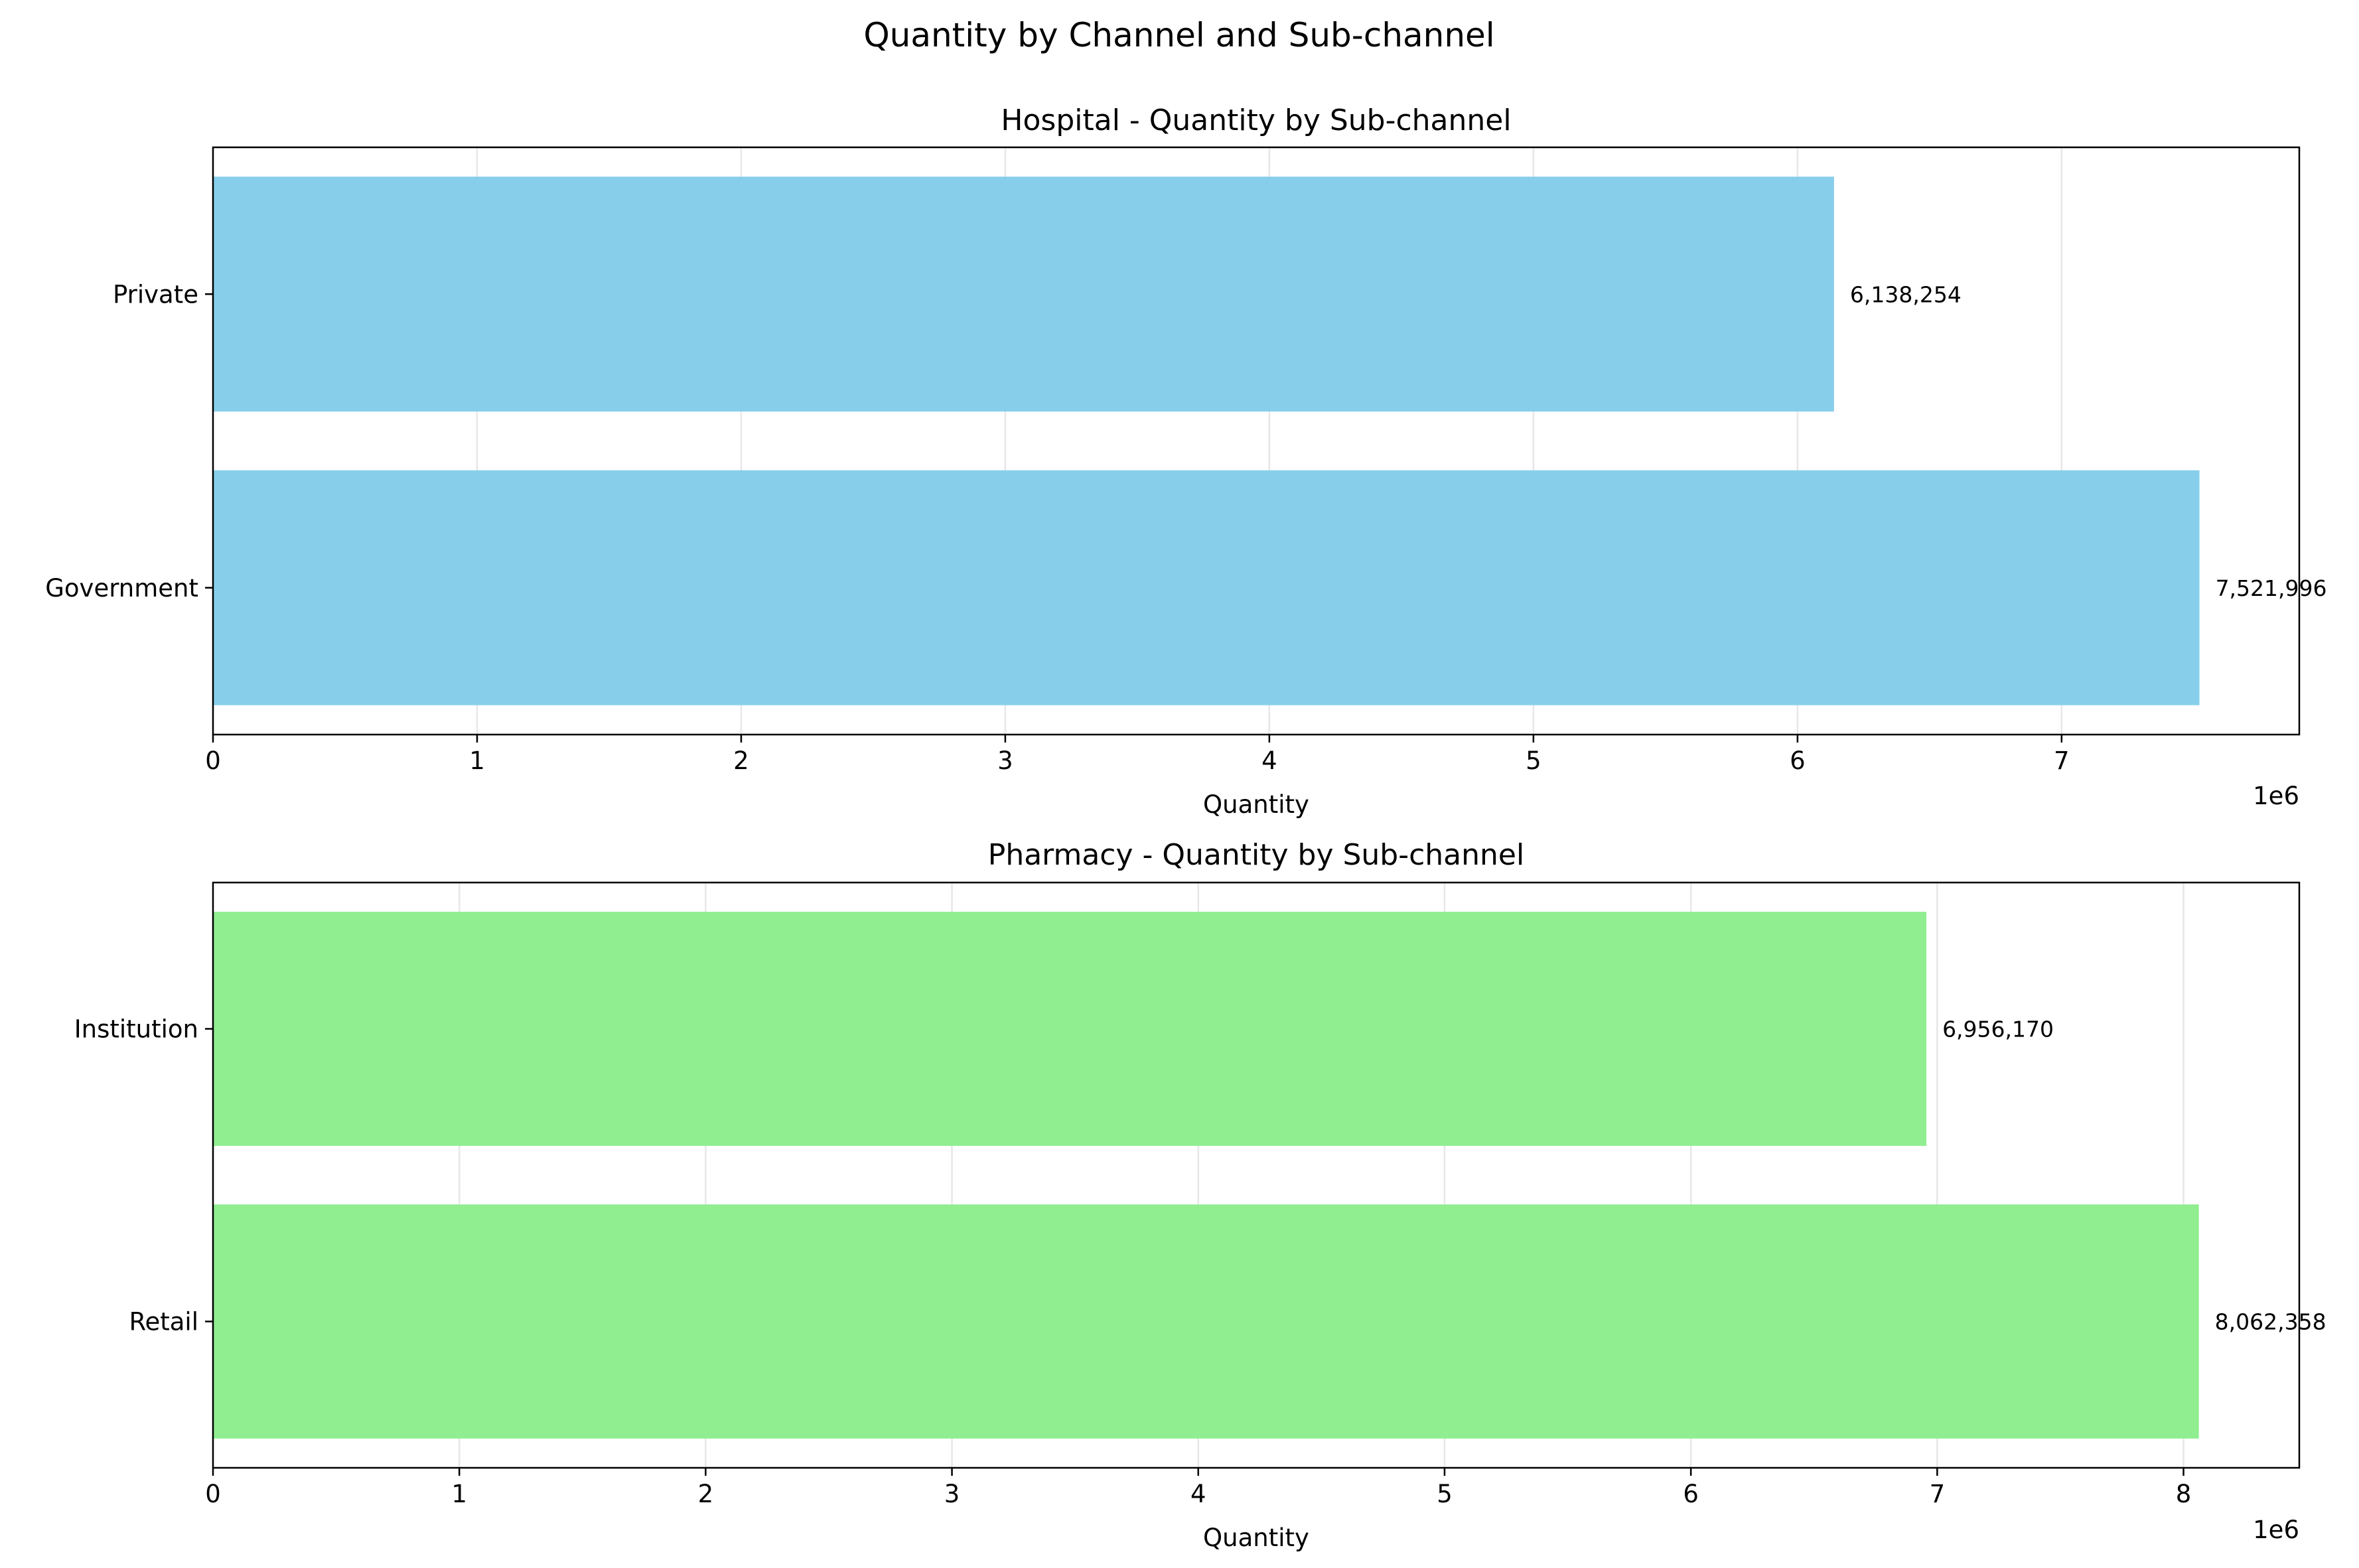 This screenshot has width=2359, height=1568. What do you see at coordinates (706, 1494) in the screenshot?
I see `pharmacy-x-tick-label: 2` at bounding box center [706, 1494].